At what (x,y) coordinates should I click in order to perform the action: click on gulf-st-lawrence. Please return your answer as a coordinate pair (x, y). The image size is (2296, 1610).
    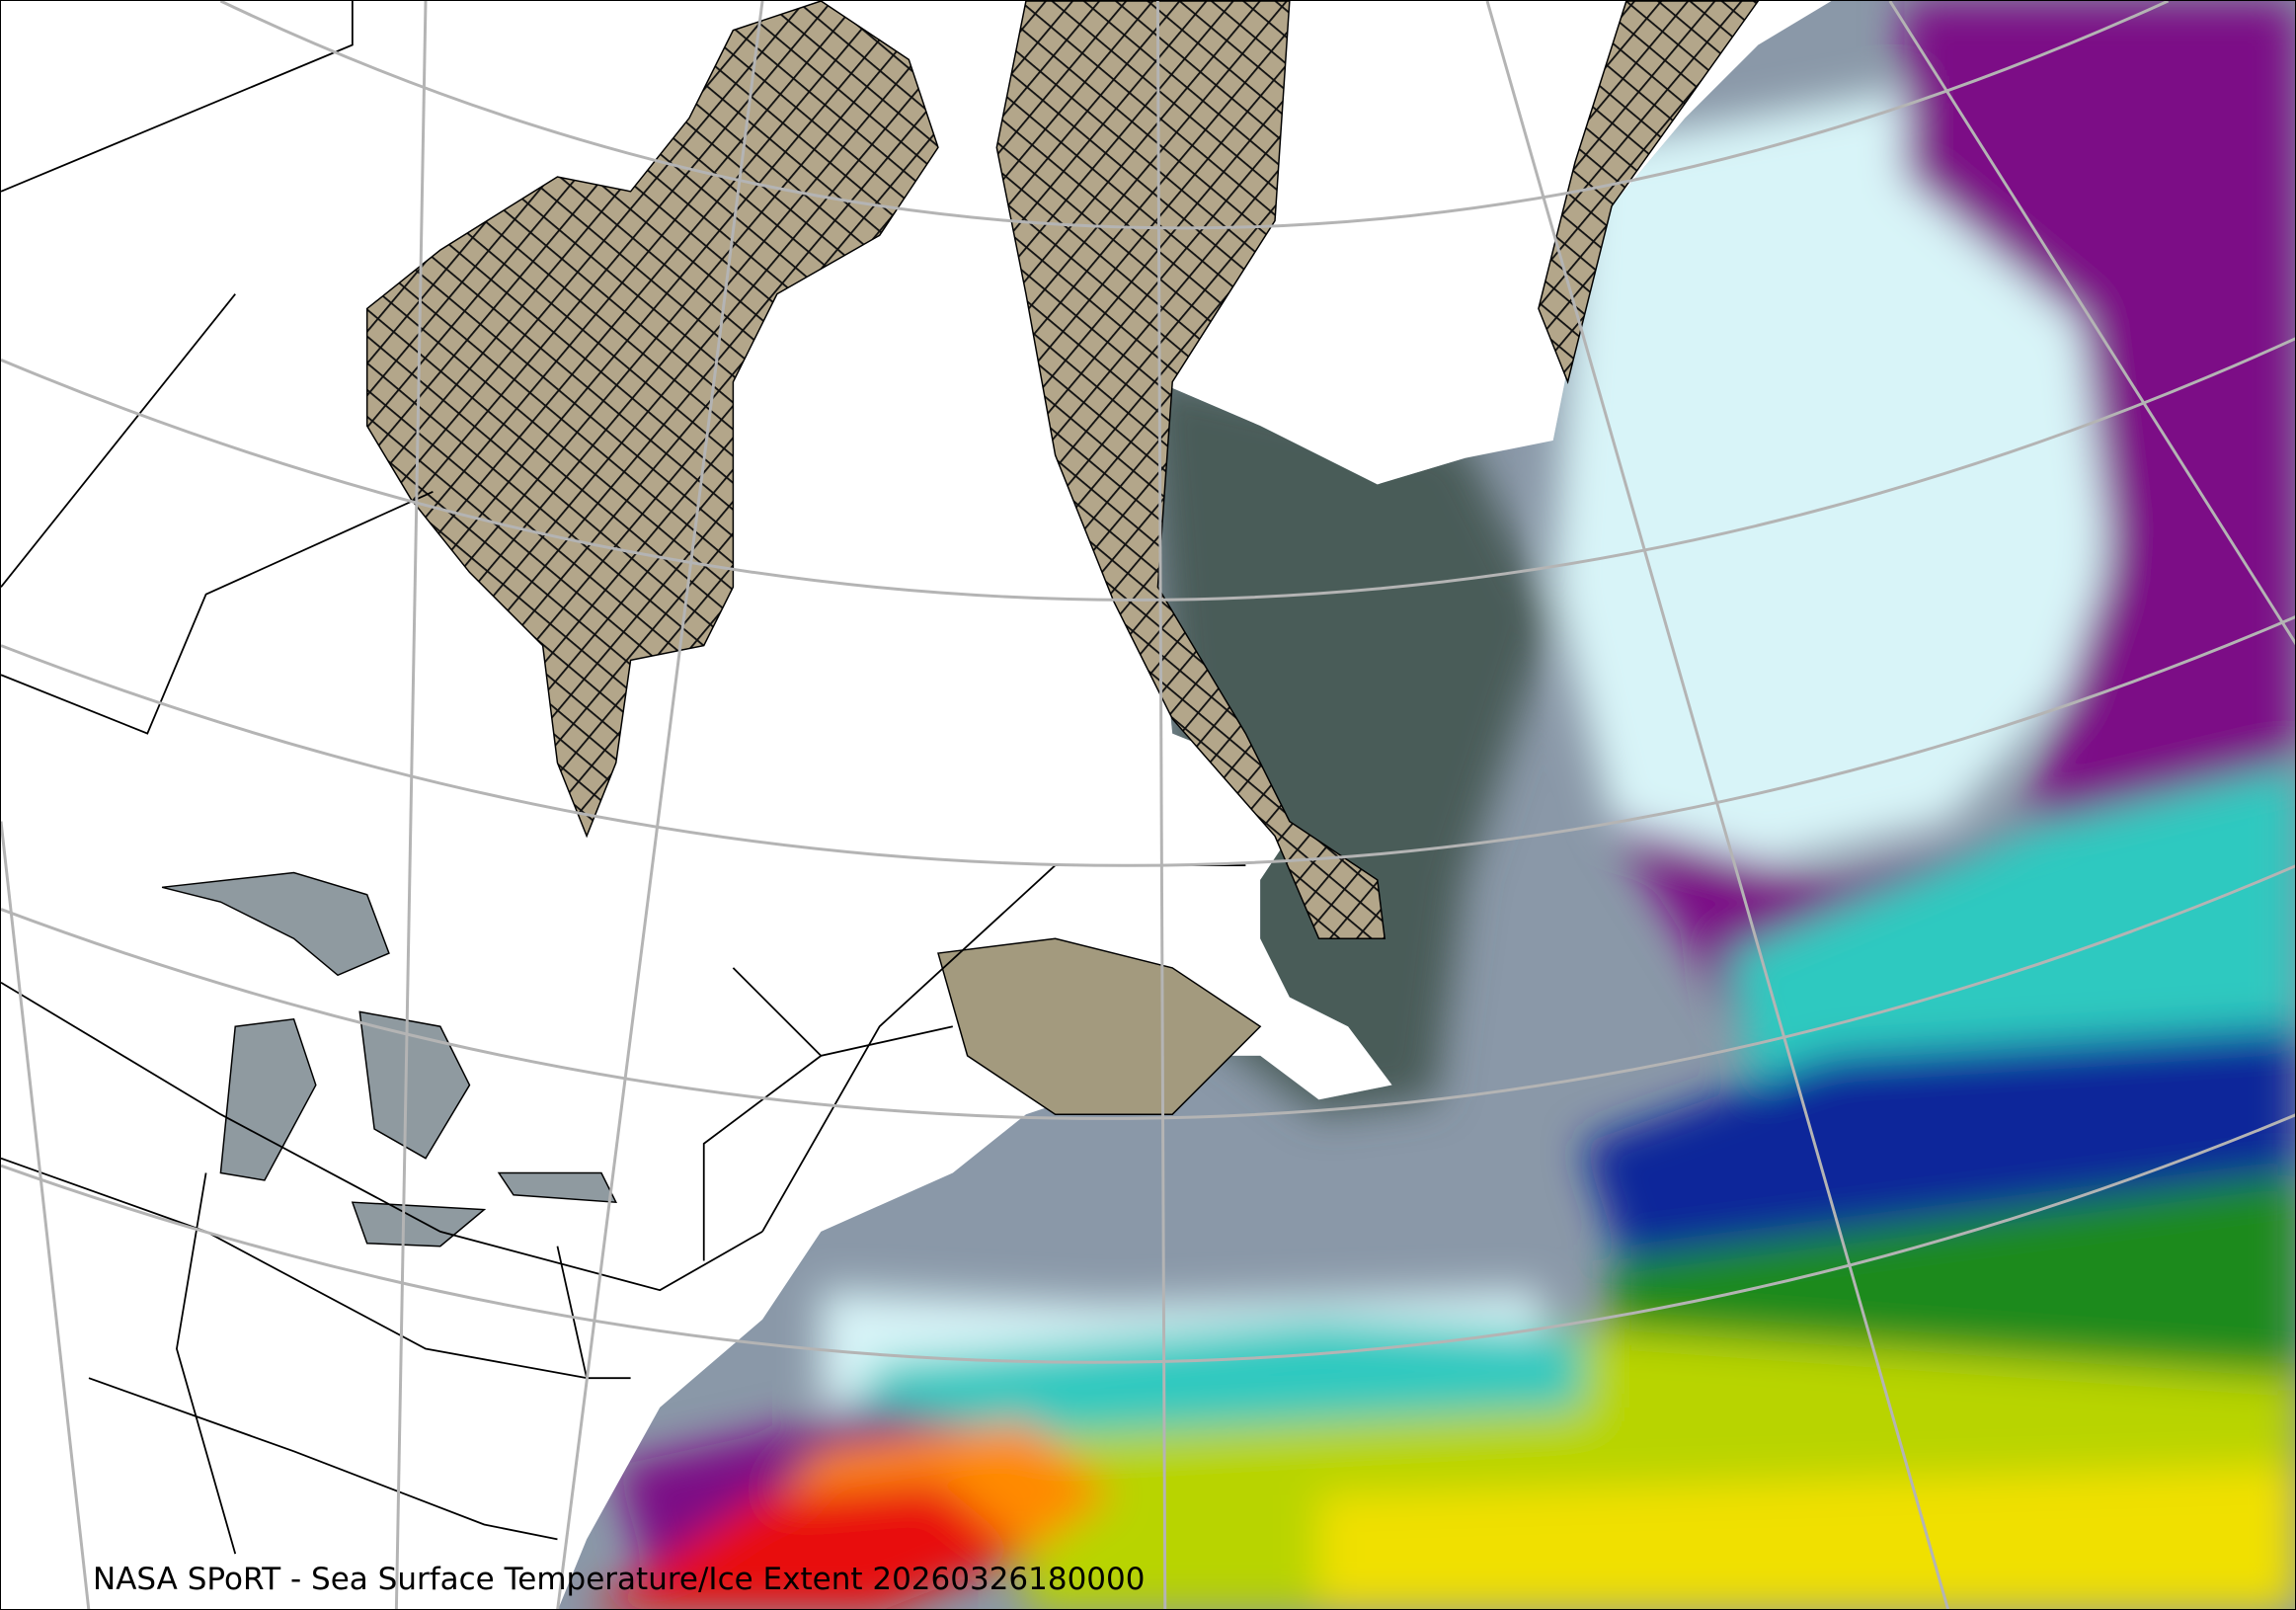
    Looking at the image, I should click on (1099, 1026).